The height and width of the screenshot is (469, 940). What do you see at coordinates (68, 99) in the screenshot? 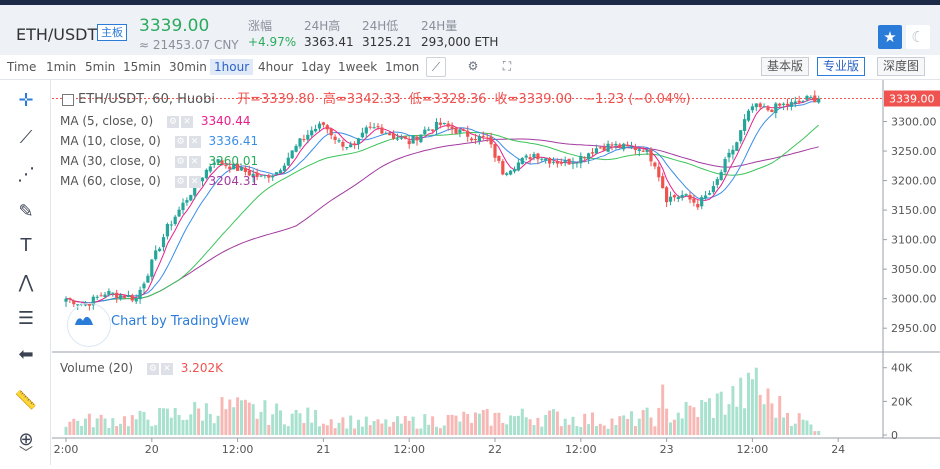
I see `collapse-icon` at bounding box center [68, 99].